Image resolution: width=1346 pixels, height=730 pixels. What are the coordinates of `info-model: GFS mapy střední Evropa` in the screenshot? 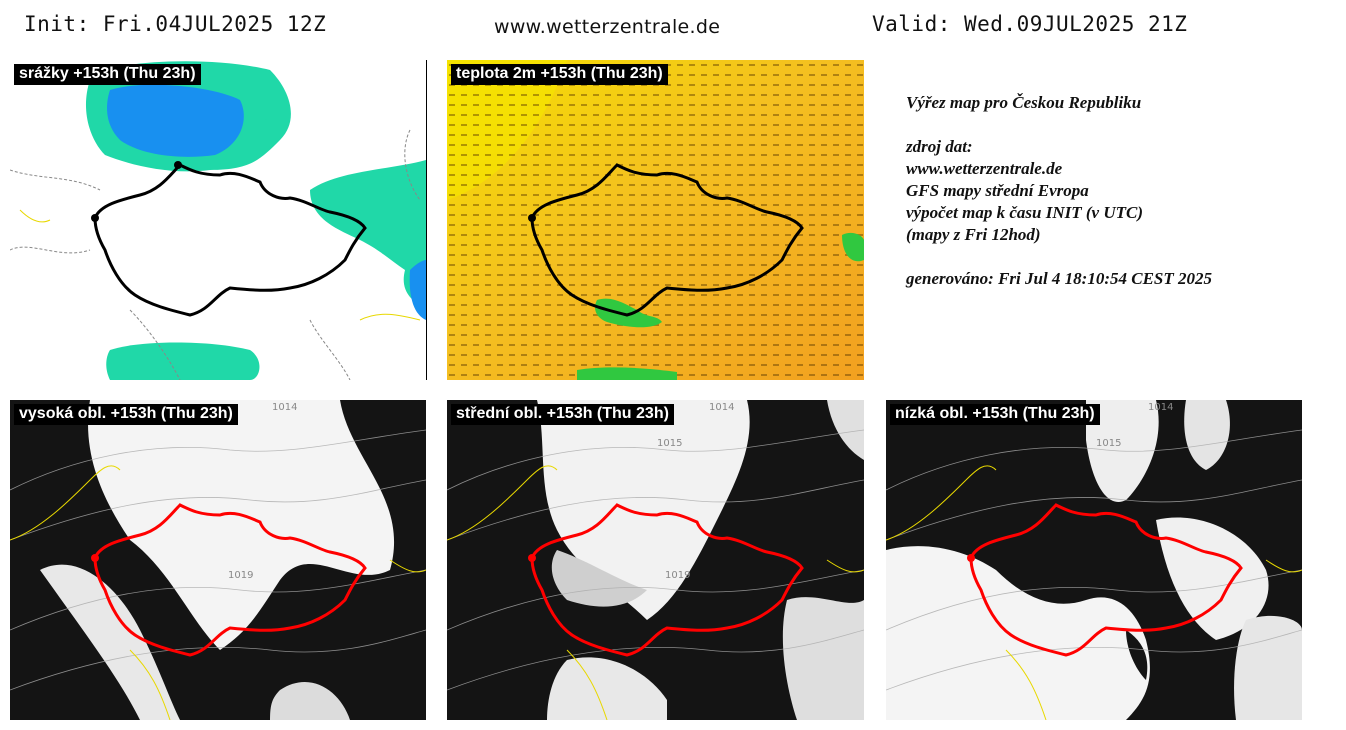 It's located at (997, 190).